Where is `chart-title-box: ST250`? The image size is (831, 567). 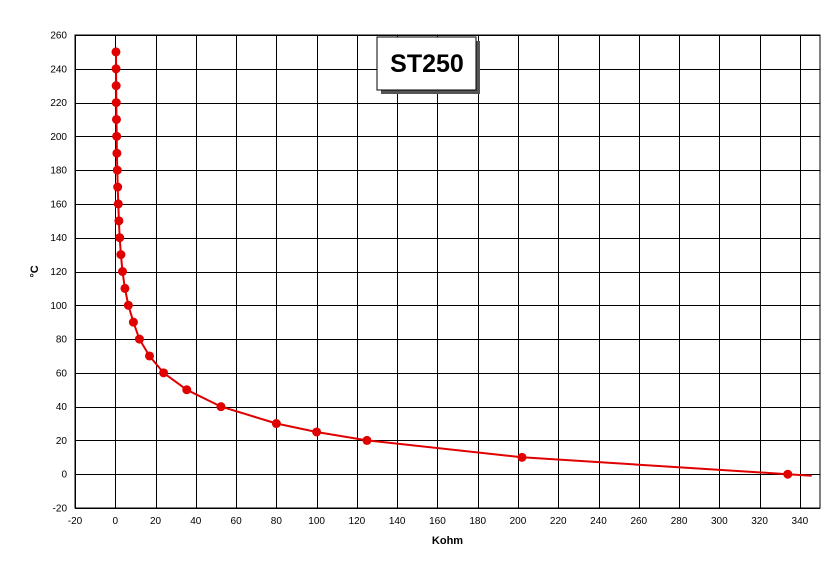 chart-title-box: ST250 is located at coordinates (428, 65).